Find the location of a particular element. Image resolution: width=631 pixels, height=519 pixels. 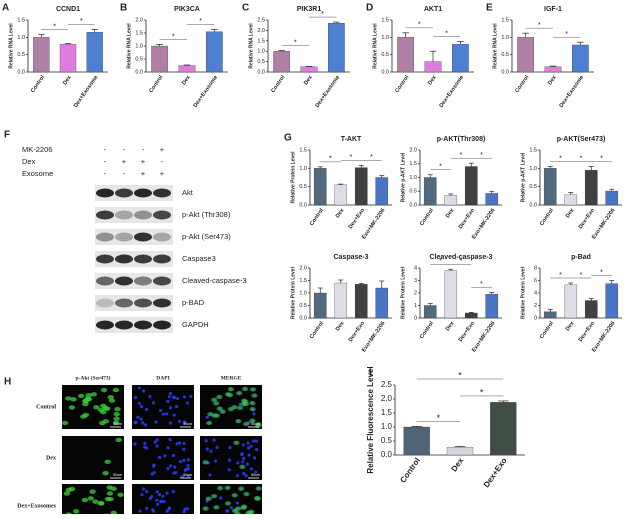

panel-label: D is located at coordinates (369, 8).